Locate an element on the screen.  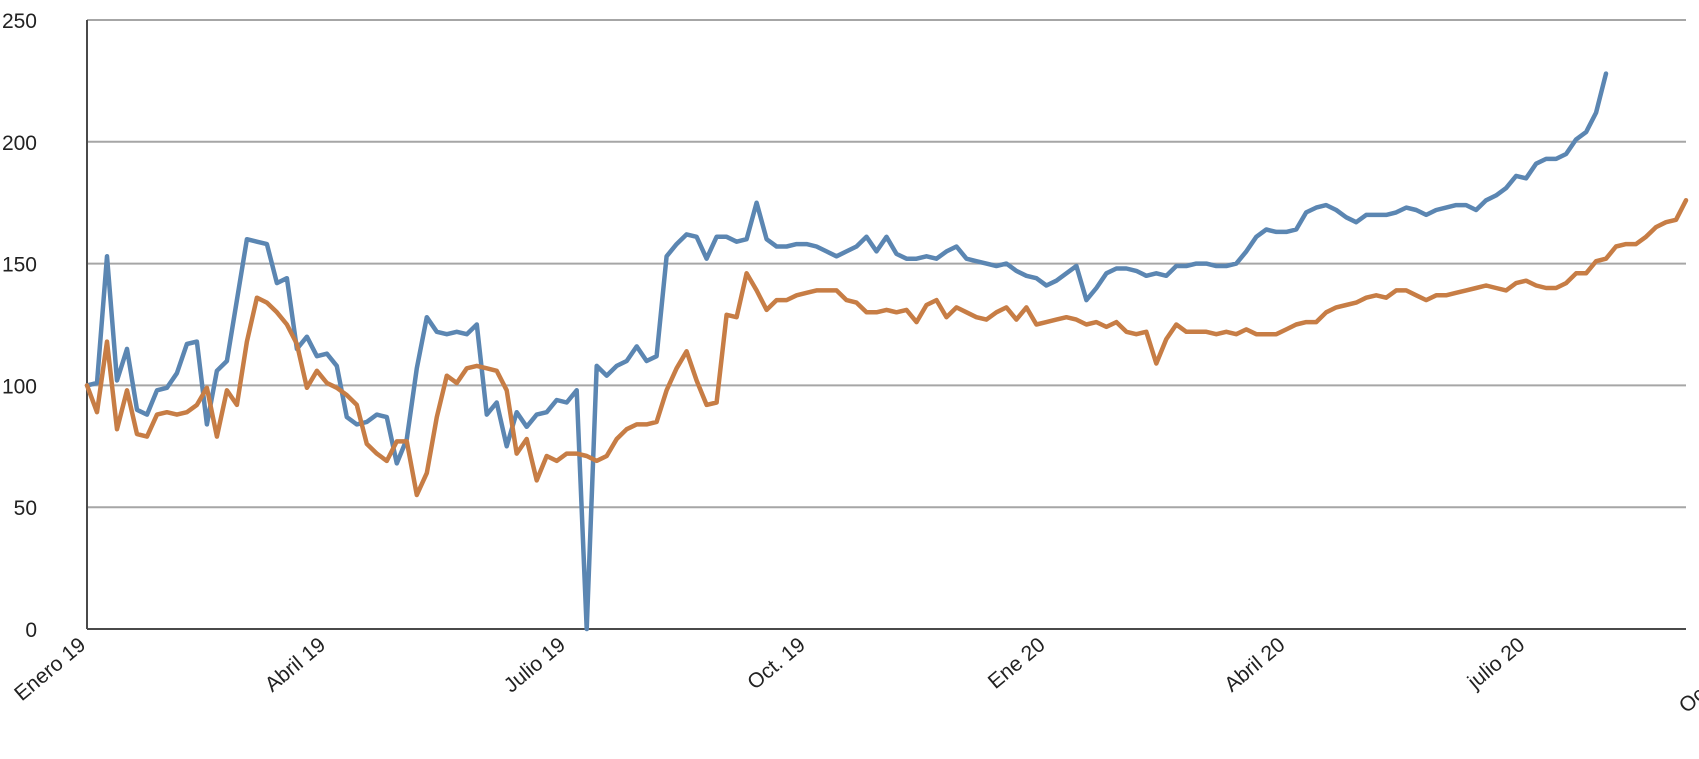
x-tick-label: Oct. 19 is located at coordinates (776, 663).